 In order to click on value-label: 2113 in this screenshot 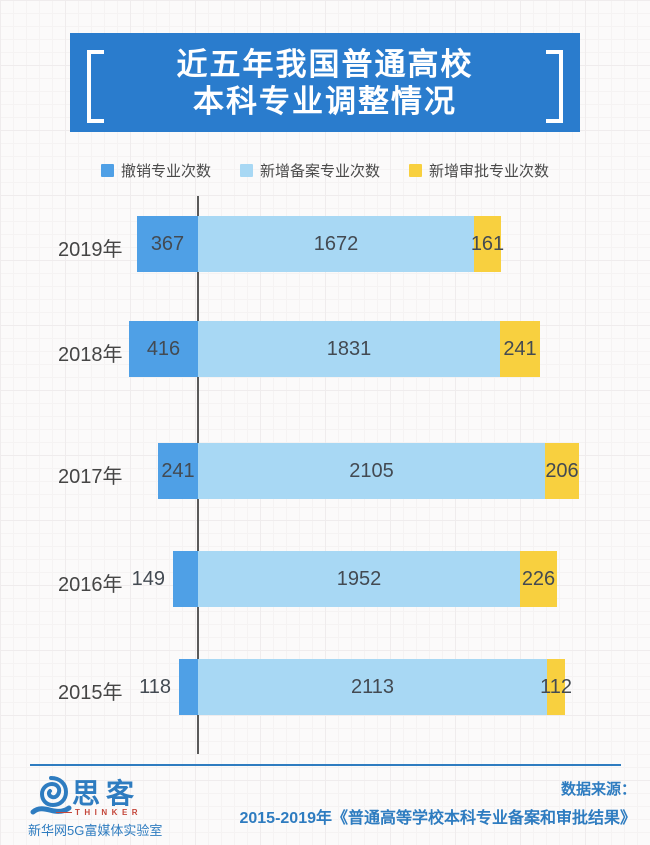, I will do `click(372, 686)`.